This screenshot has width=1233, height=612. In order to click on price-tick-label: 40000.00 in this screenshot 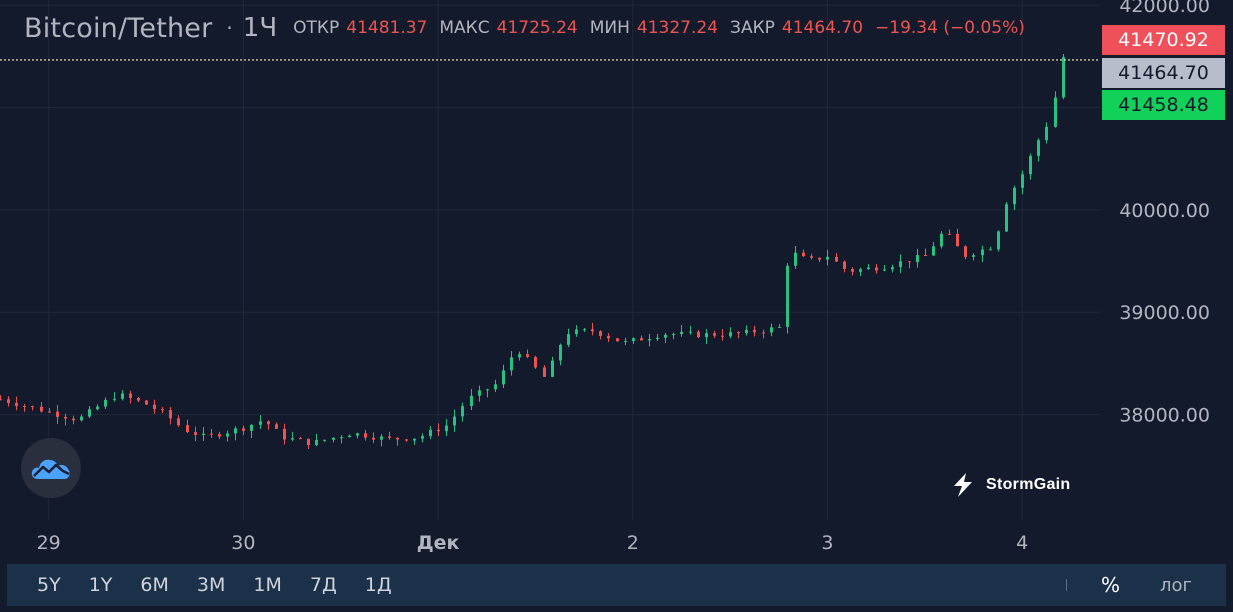, I will do `click(1164, 211)`.